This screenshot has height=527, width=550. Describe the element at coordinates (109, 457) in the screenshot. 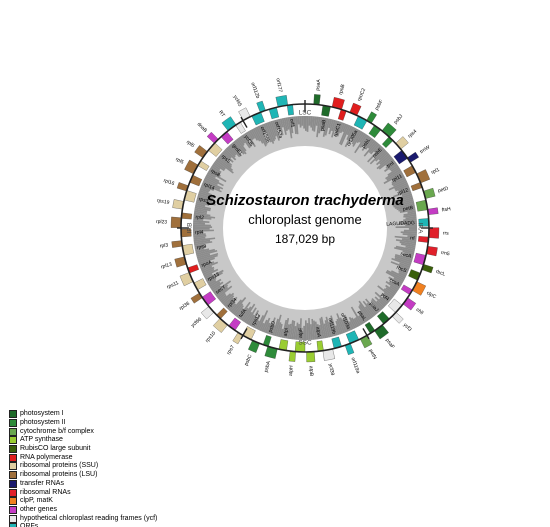

I see `legend-item: RNA polymerase` at that location.